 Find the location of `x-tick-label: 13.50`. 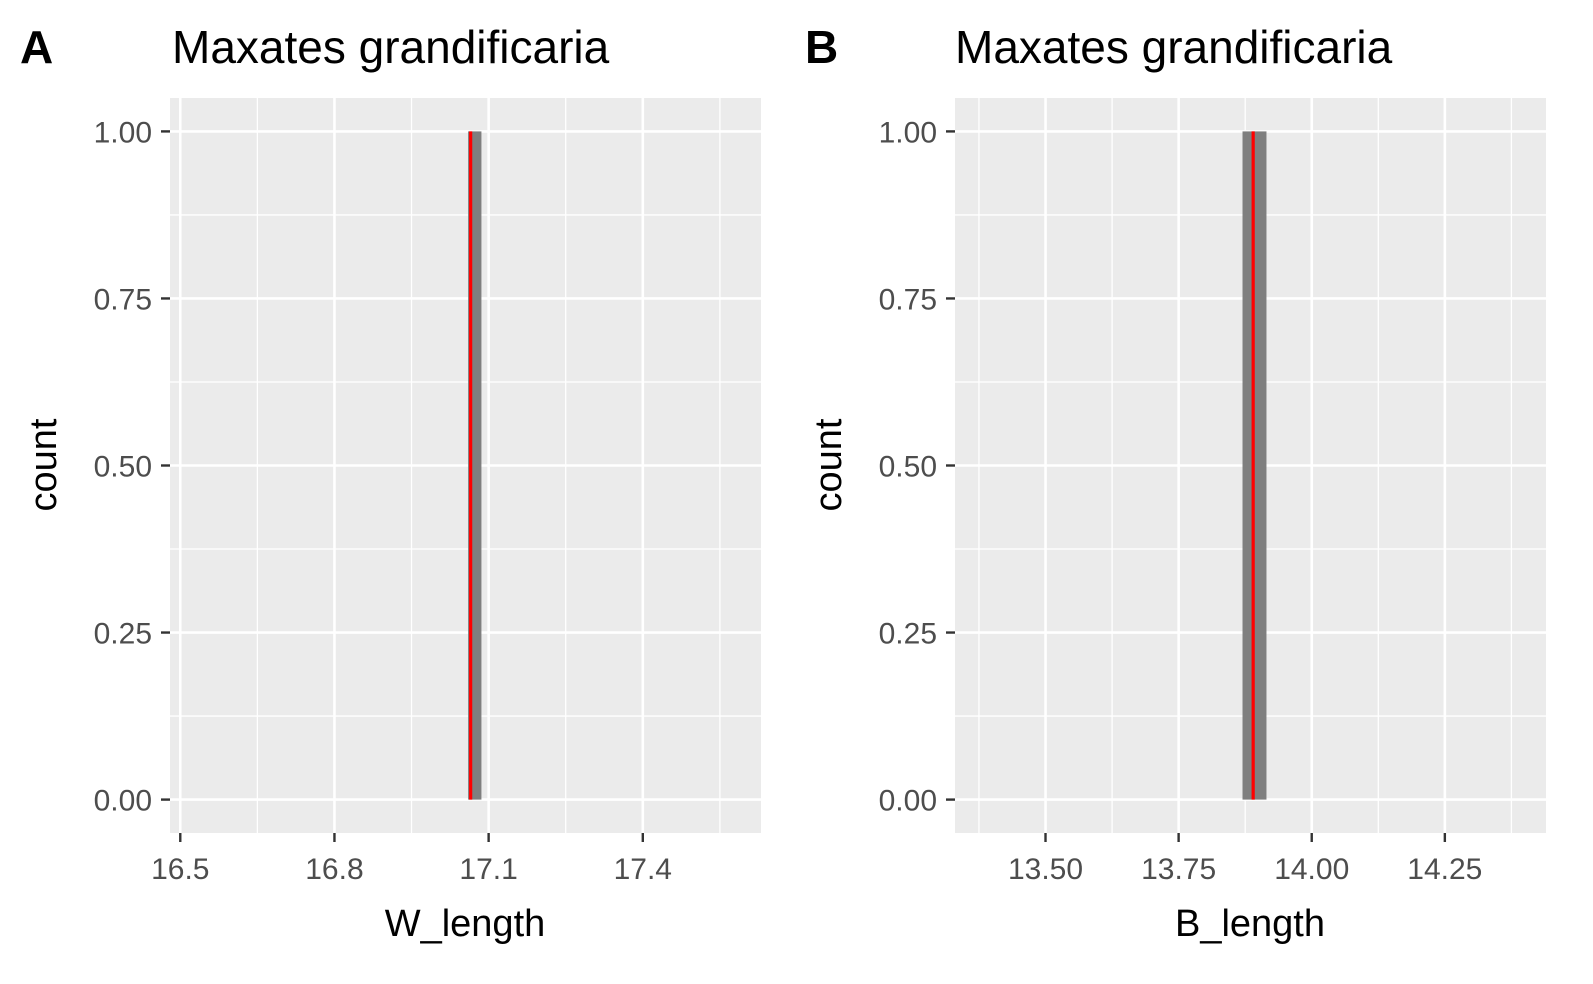

x-tick-label: 13.50 is located at coordinates (1045, 869).